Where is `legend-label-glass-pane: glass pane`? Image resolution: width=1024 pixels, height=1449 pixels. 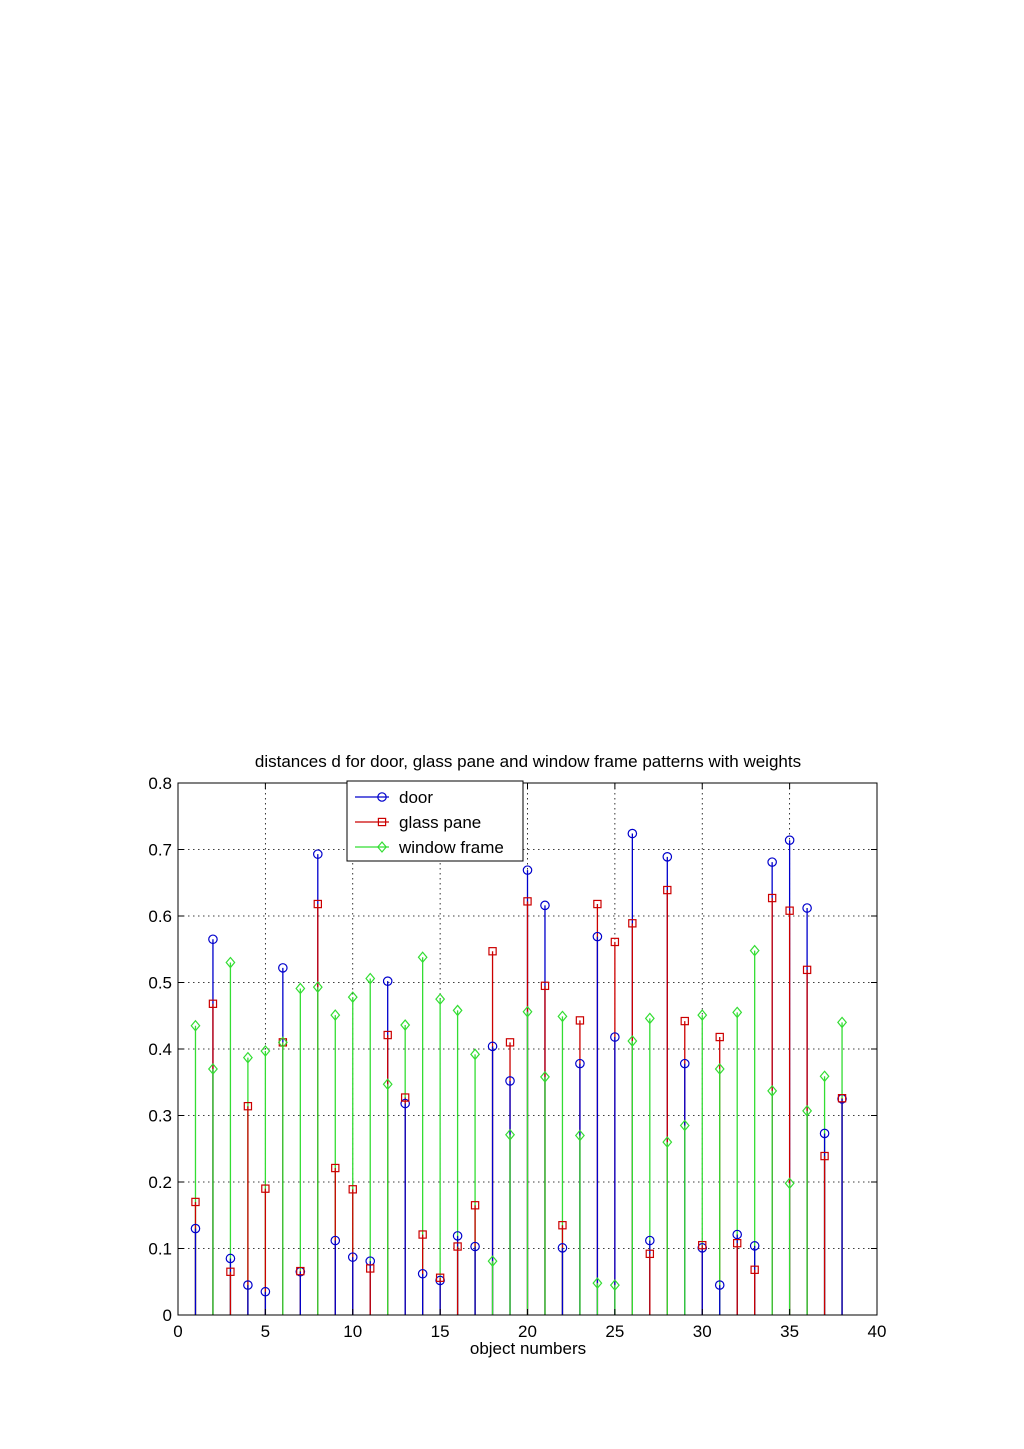 legend-label-glass-pane: glass pane is located at coordinates (440, 822).